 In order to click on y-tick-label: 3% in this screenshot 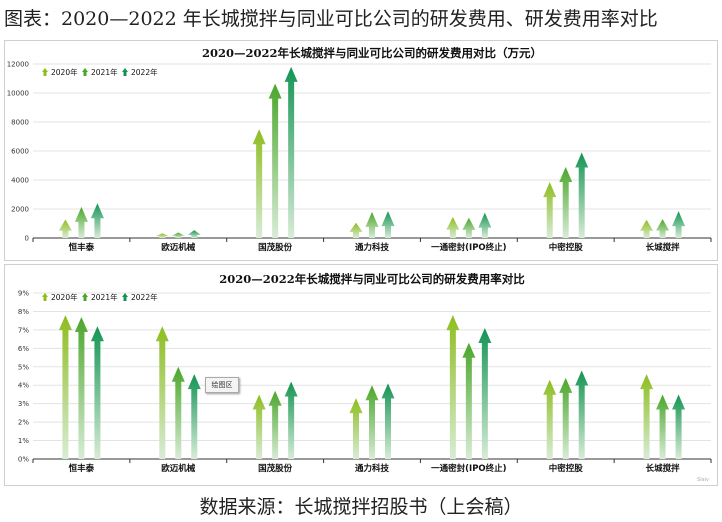, I will do `click(23, 404)`.